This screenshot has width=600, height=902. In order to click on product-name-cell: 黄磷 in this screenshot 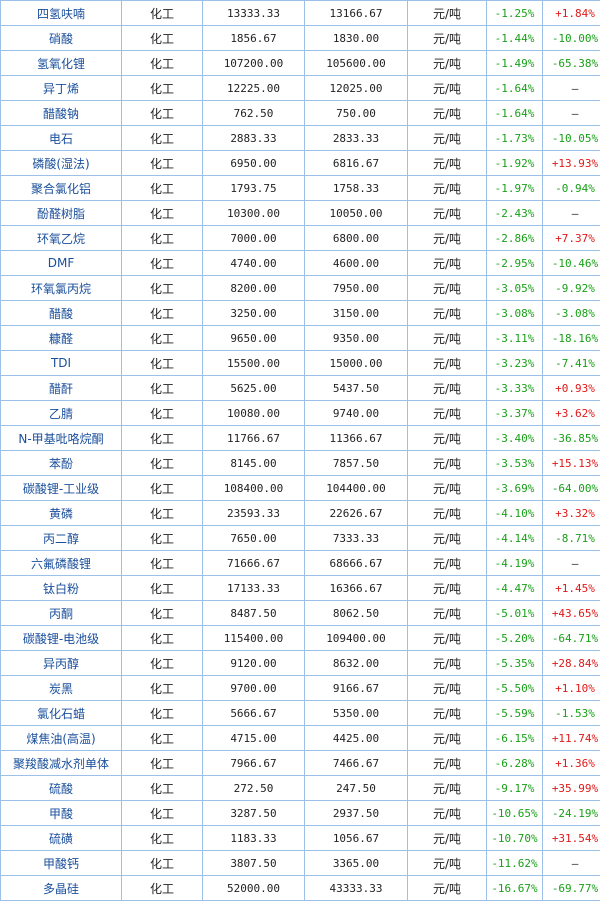, I will do `click(61, 513)`.